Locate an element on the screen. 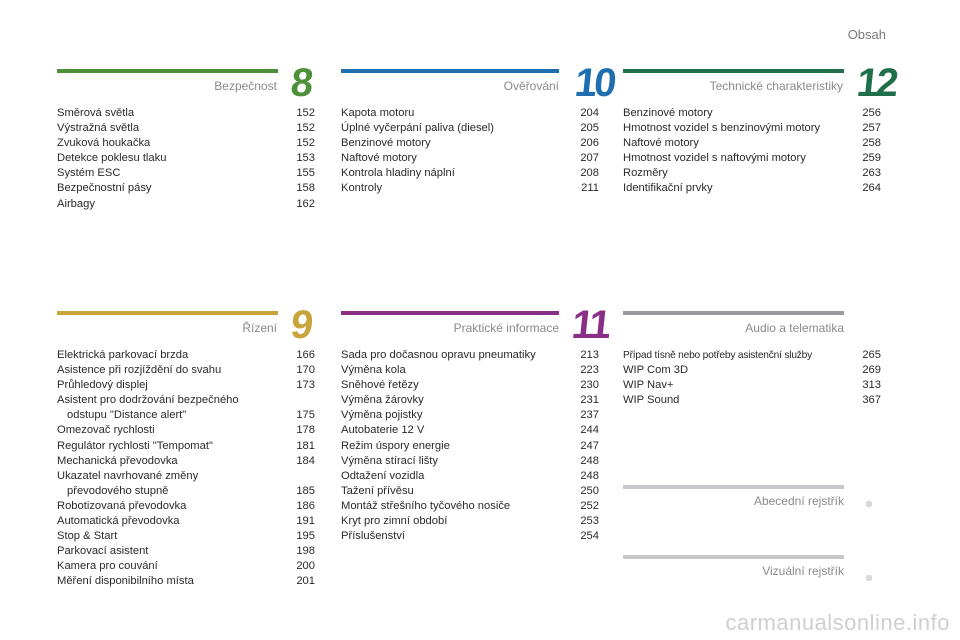 Image resolution: width=960 pixels, height=640 pixels. toc-entry-page-number: 257 is located at coordinates (871, 128).